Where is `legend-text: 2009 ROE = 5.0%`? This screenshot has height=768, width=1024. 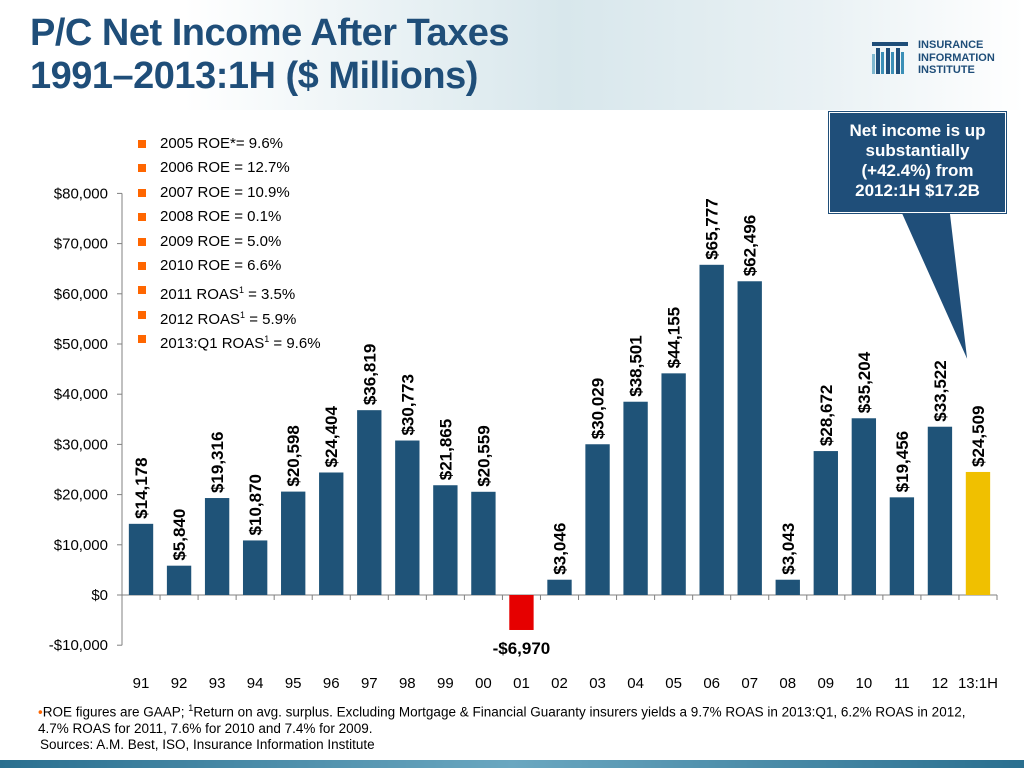
legend-text: 2009 ROE = 5.0% is located at coordinates (221, 241).